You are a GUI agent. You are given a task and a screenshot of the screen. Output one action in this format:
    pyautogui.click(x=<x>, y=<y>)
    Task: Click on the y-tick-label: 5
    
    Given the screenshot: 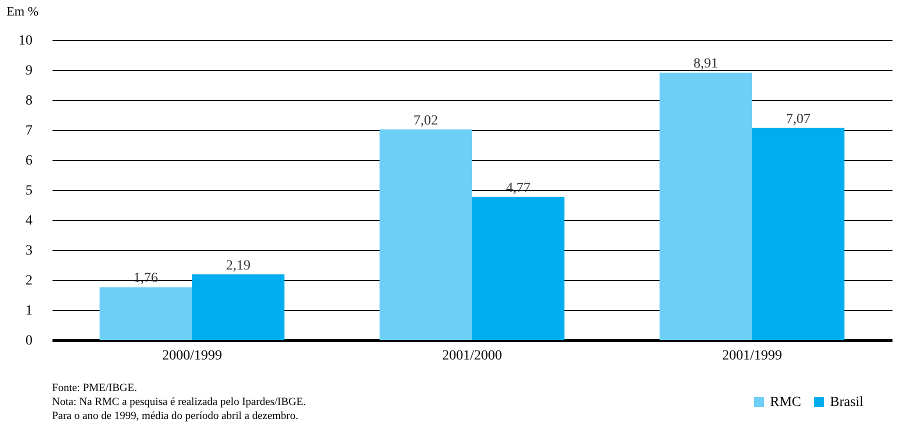 What is the action you would take?
    pyautogui.click(x=29, y=191)
    